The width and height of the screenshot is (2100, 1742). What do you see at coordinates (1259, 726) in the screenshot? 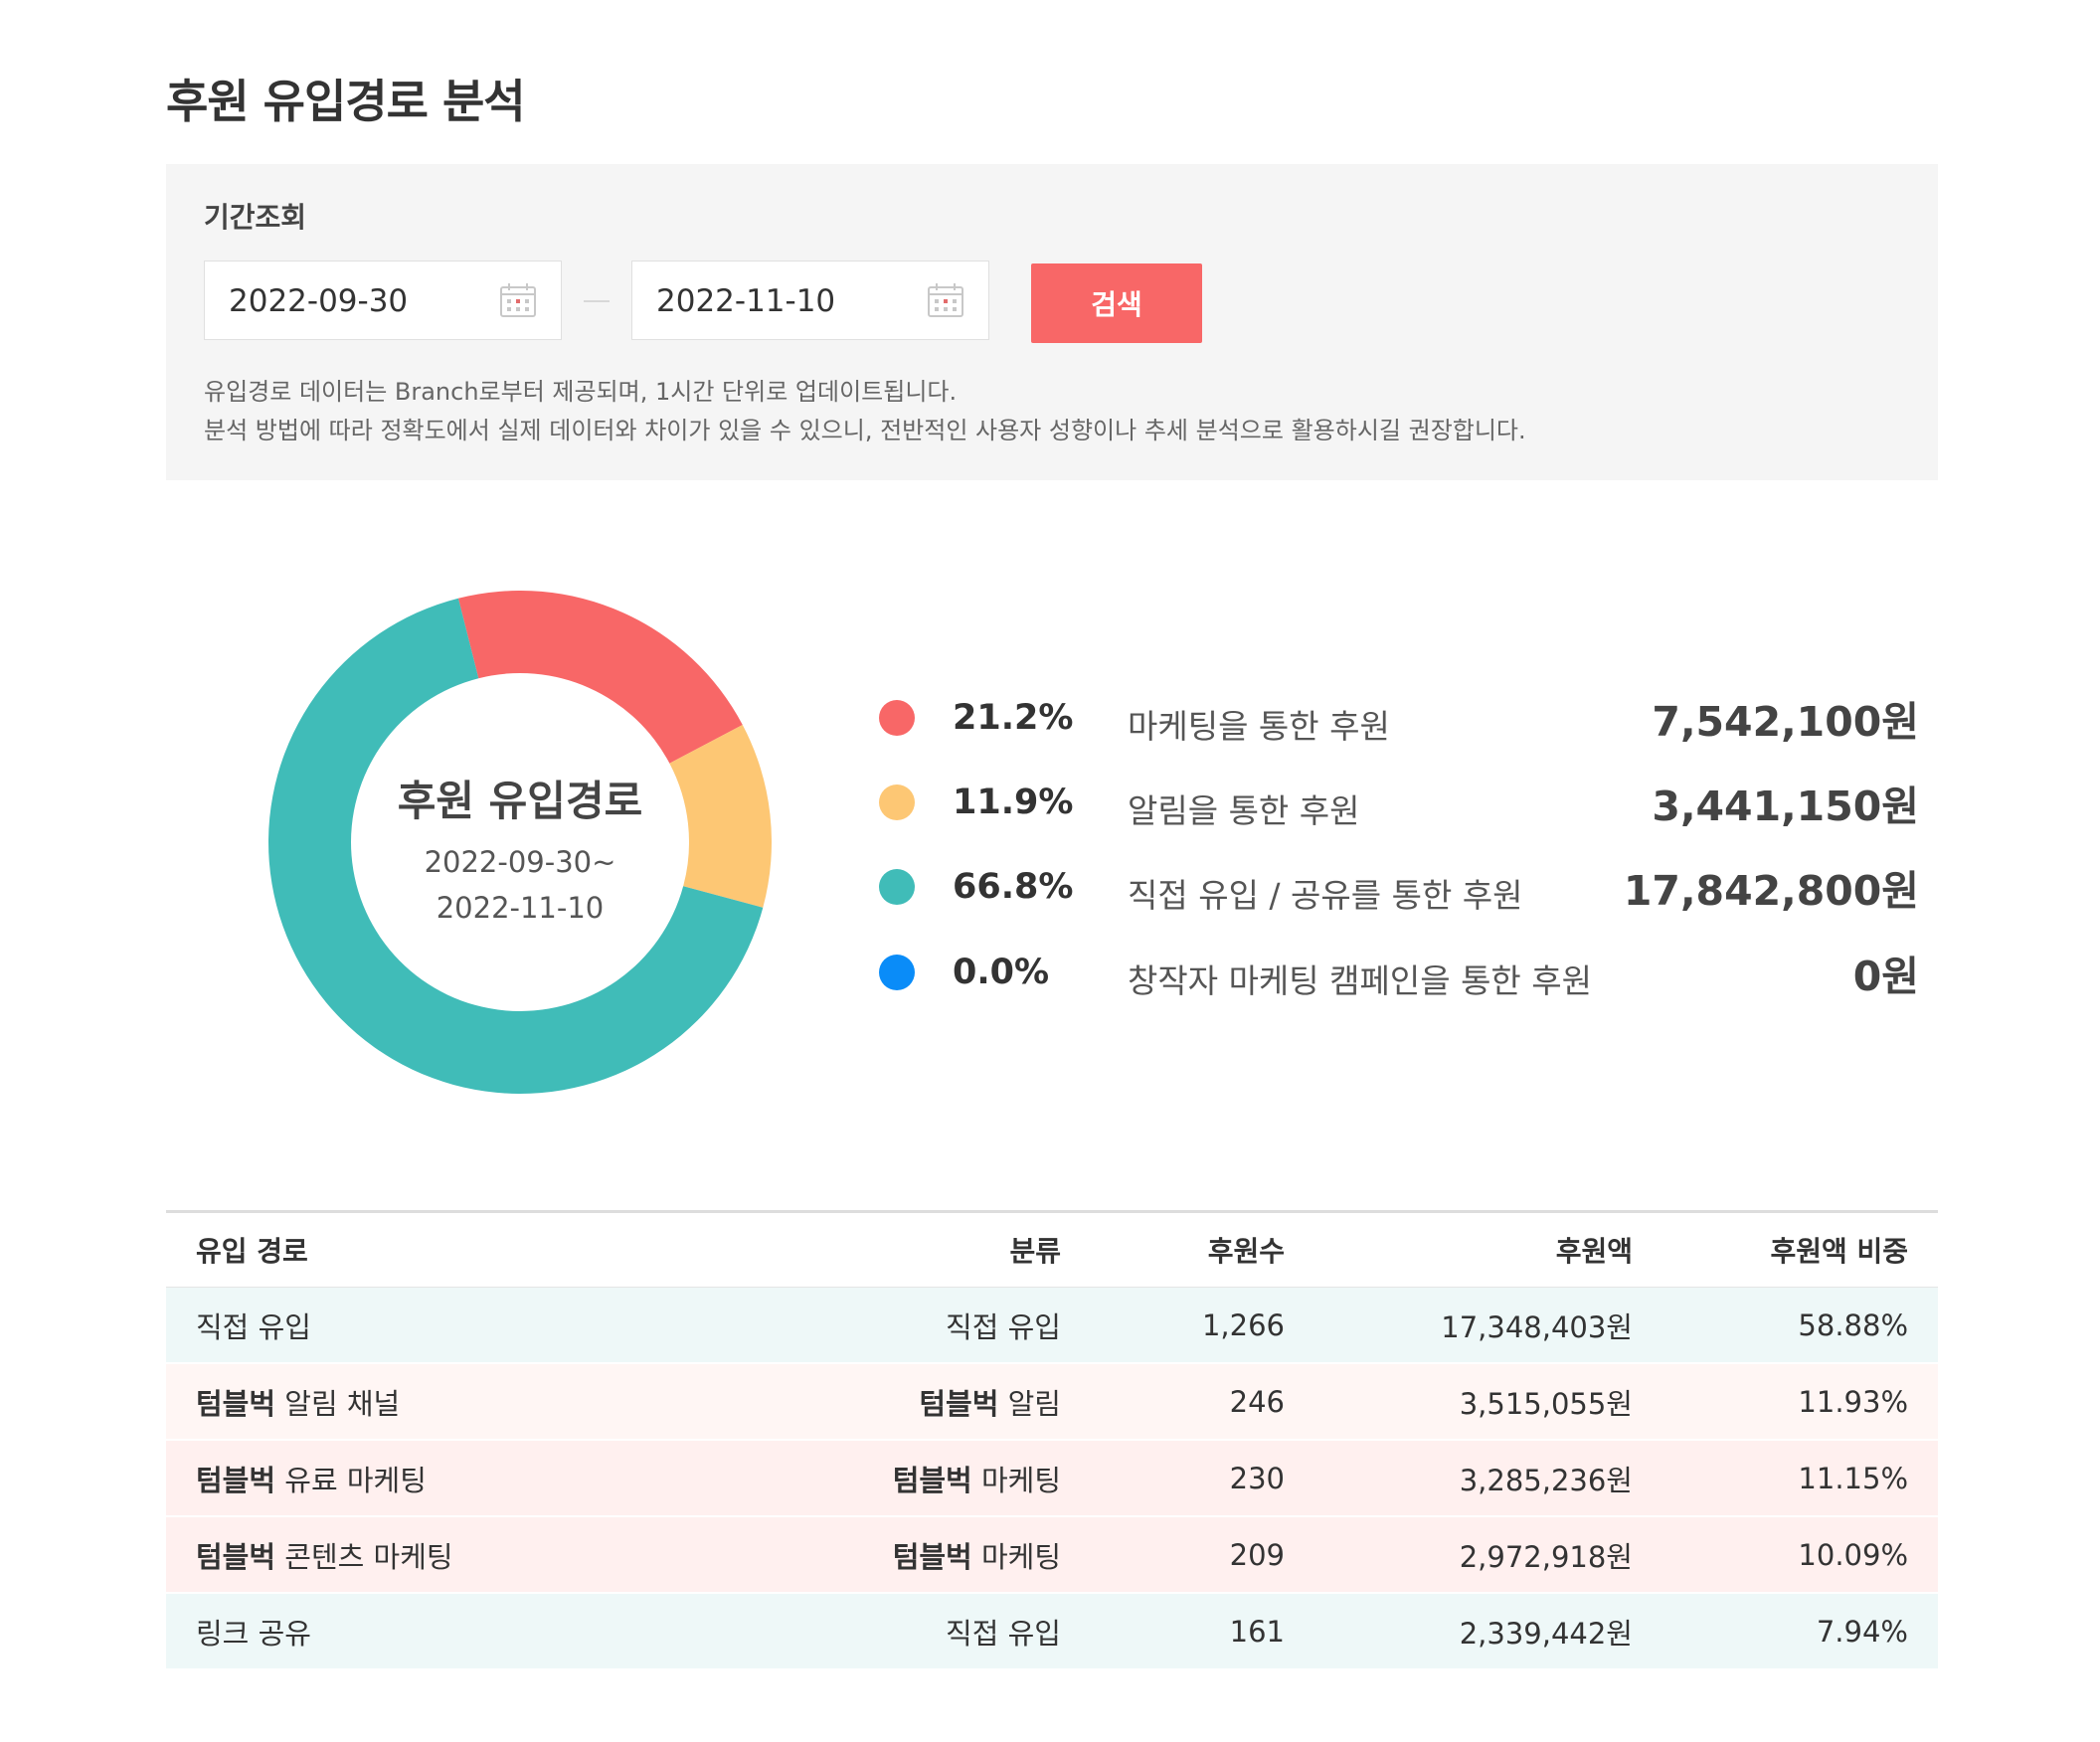
I see `legend-label: 마케팅을 통한 후원` at bounding box center [1259, 726].